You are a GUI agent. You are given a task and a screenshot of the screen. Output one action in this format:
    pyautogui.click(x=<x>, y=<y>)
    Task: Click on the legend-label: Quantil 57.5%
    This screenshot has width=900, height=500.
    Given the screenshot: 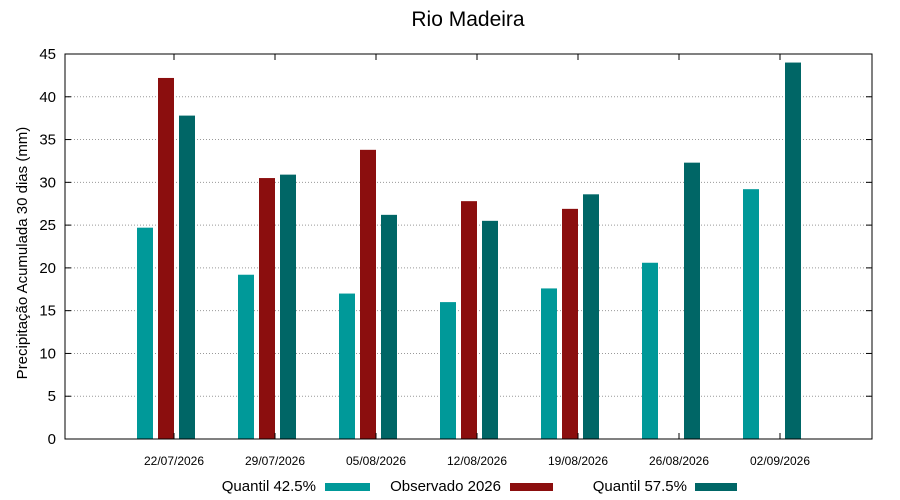 What is the action you would take?
    pyautogui.click(x=640, y=486)
    